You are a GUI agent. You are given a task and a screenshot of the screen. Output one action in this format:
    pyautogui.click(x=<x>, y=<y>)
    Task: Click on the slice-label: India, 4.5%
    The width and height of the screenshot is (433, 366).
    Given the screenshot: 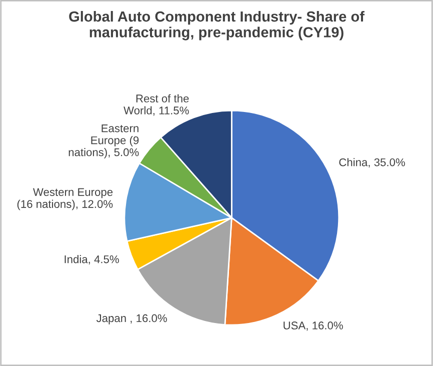 What is the action you would take?
    pyautogui.click(x=91, y=260)
    